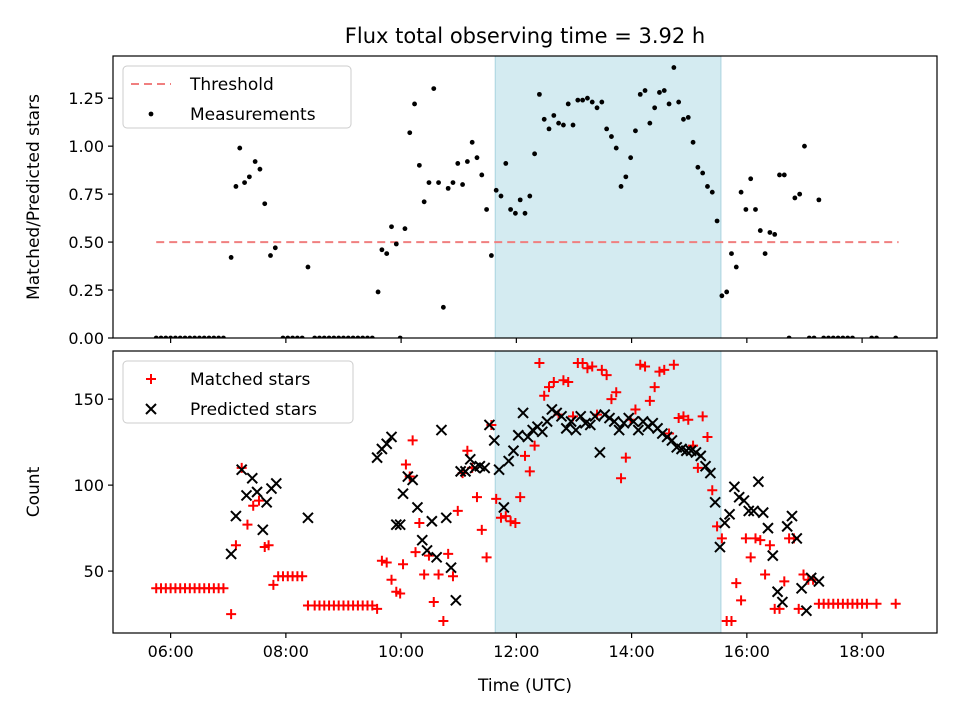 The image size is (960, 720). What do you see at coordinates (516, 651) in the screenshot?
I see `x-tick-label: 12:00` at bounding box center [516, 651].